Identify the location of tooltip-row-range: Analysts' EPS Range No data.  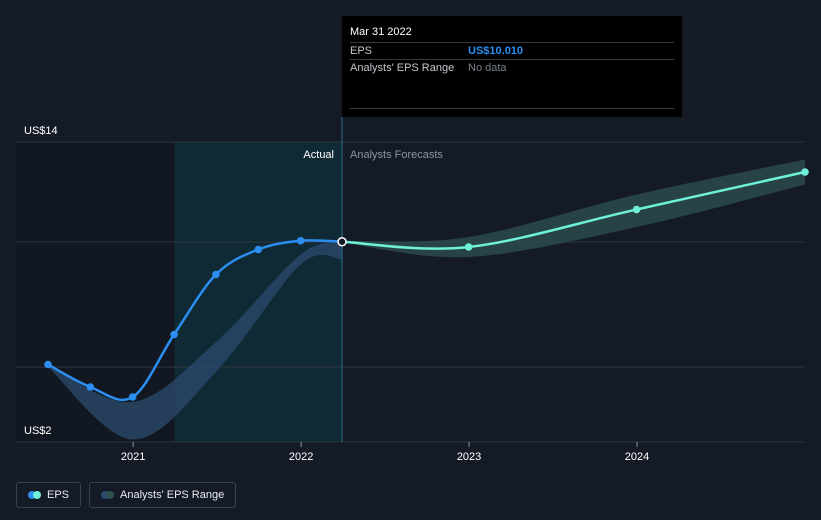
(512, 67).